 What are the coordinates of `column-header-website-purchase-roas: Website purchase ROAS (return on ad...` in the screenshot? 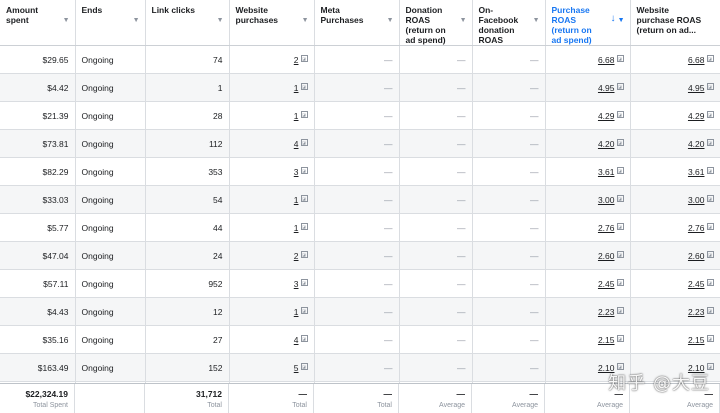 It's located at (675, 23).